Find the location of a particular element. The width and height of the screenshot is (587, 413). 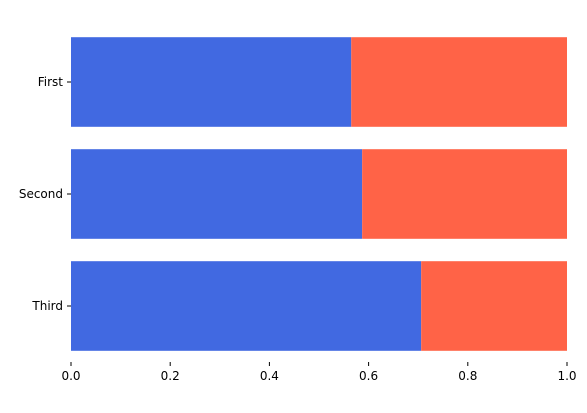

y-tick-label: Second is located at coordinates (41, 194).